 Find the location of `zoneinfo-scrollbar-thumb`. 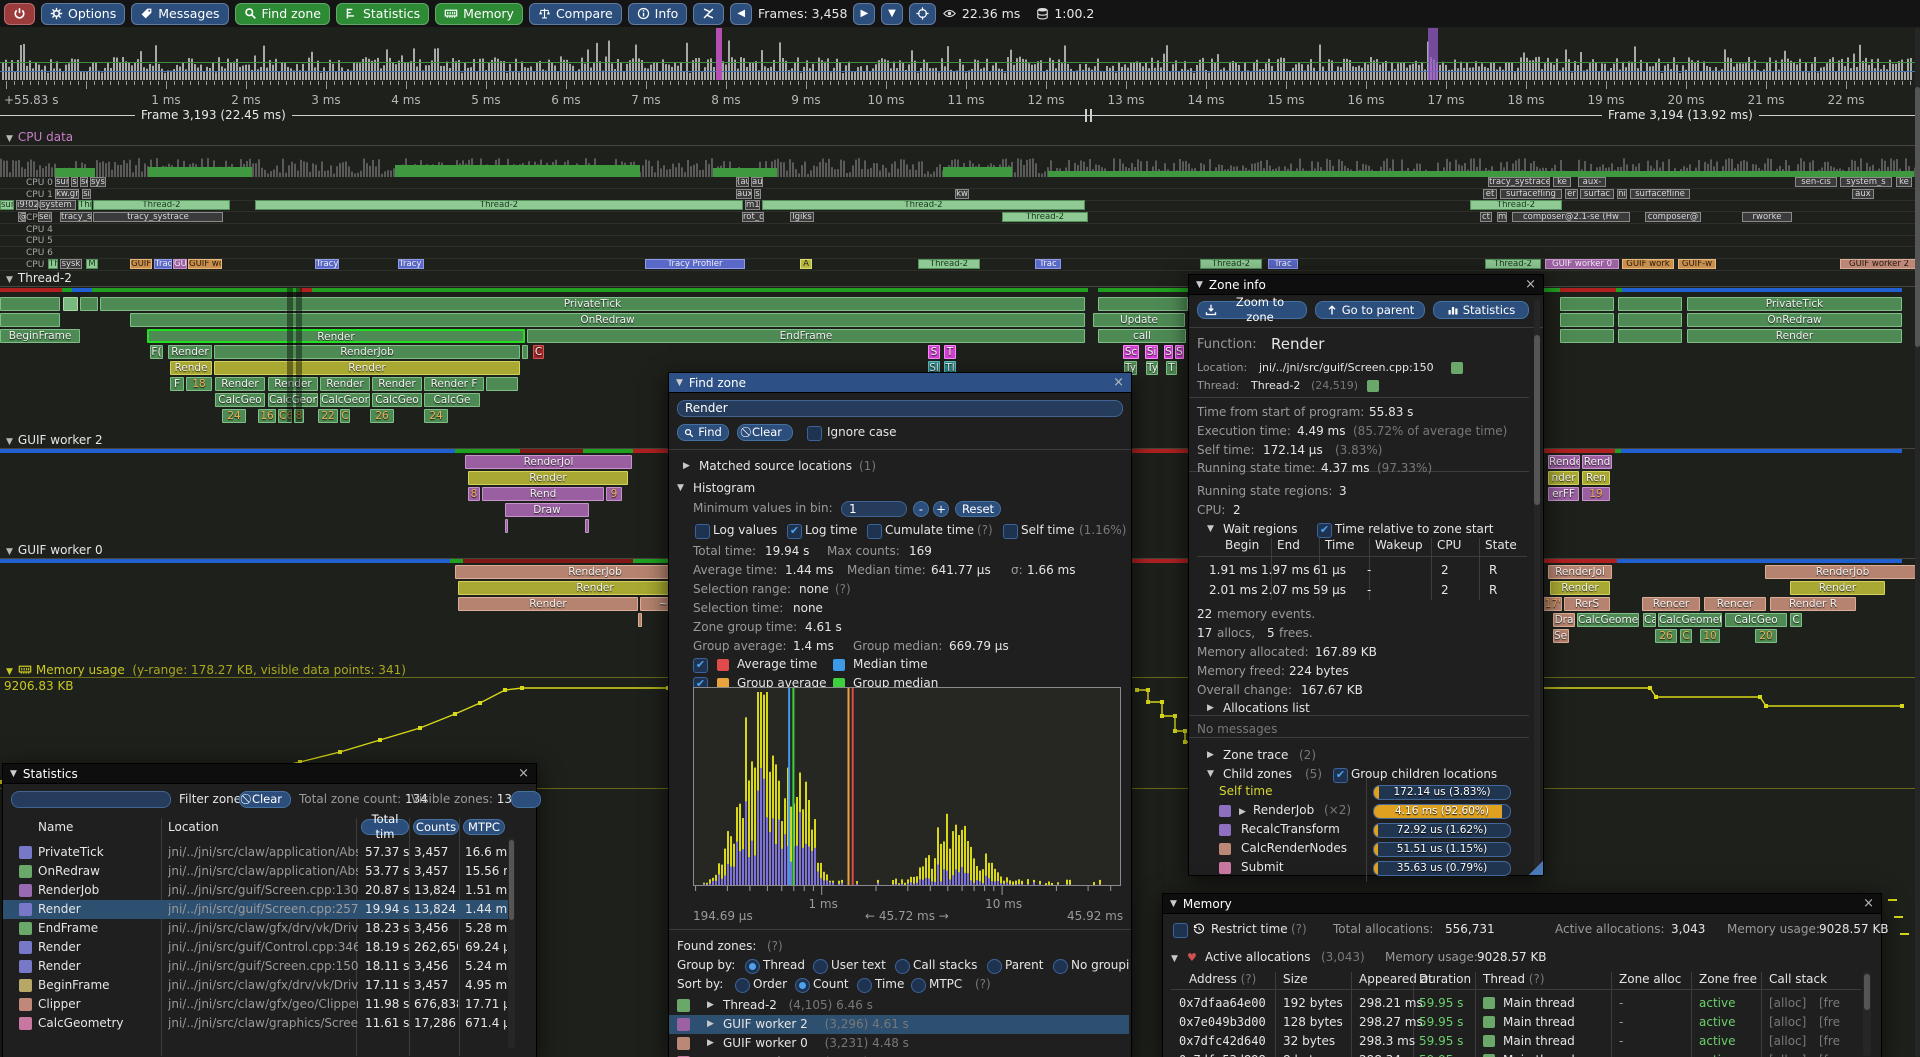

zoneinfo-scrollbar-thumb is located at coordinates (1537, 420).